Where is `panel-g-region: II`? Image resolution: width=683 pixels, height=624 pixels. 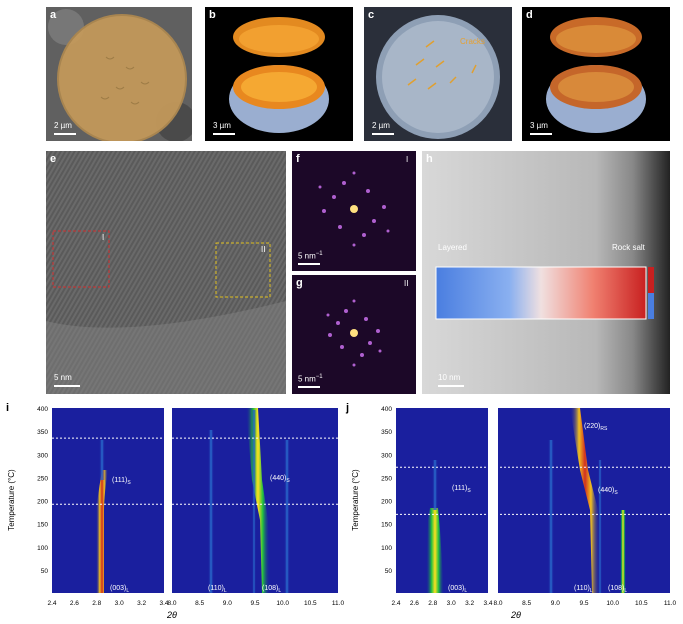
panel-g-region: II is located at coordinates (406, 283).